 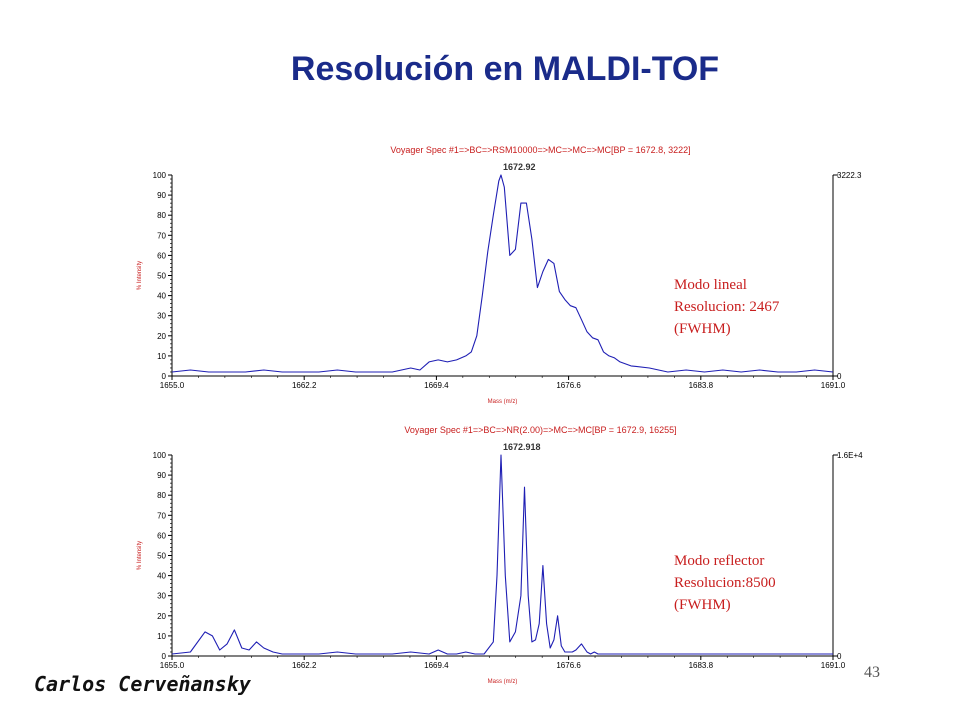 What do you see at coordinates (164, 656) in the screenshot?
I see `y-tick-label-1-0: 0` at bounding box center [164, 656].